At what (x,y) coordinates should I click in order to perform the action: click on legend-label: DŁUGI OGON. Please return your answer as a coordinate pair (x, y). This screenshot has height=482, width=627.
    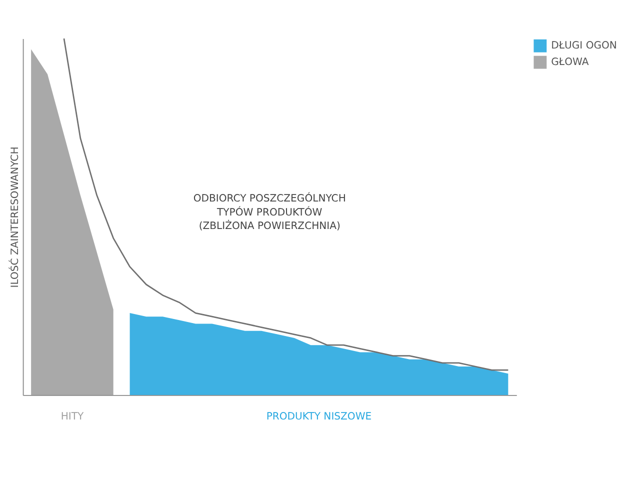
    Looking at the image, I should click on (584, 46).